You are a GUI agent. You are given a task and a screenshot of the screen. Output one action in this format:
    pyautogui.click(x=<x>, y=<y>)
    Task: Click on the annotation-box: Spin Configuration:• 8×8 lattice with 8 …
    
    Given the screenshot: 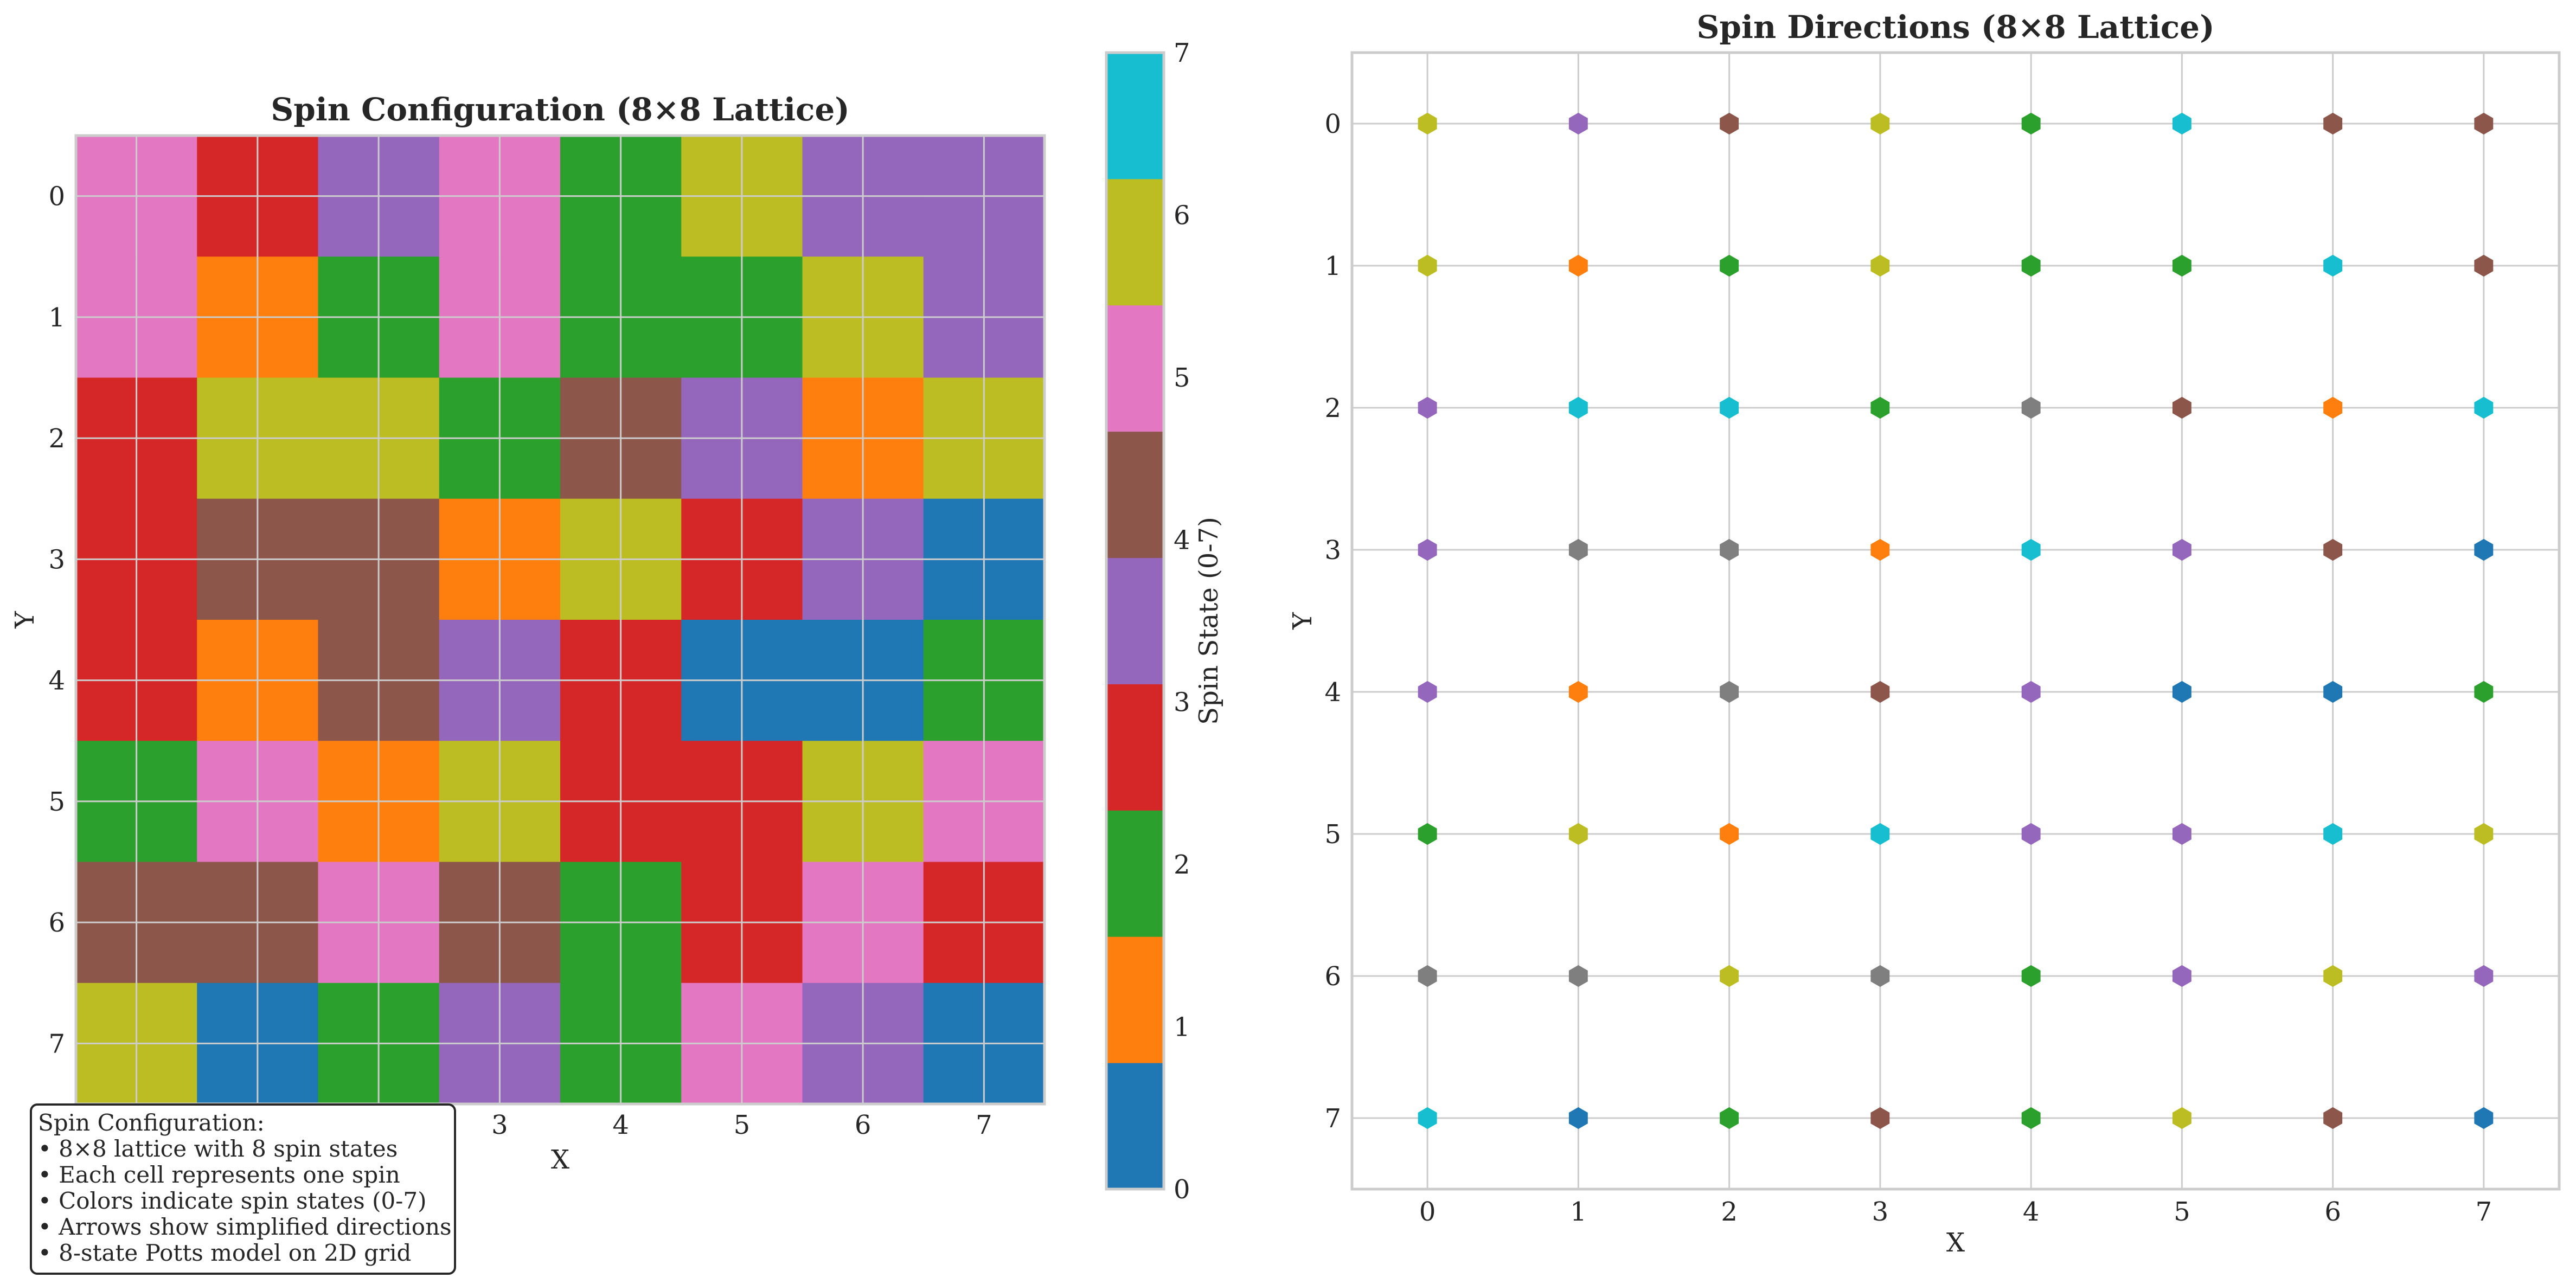 What is the action you would take?
    pyautogui.click(x=243, y=1189)
    